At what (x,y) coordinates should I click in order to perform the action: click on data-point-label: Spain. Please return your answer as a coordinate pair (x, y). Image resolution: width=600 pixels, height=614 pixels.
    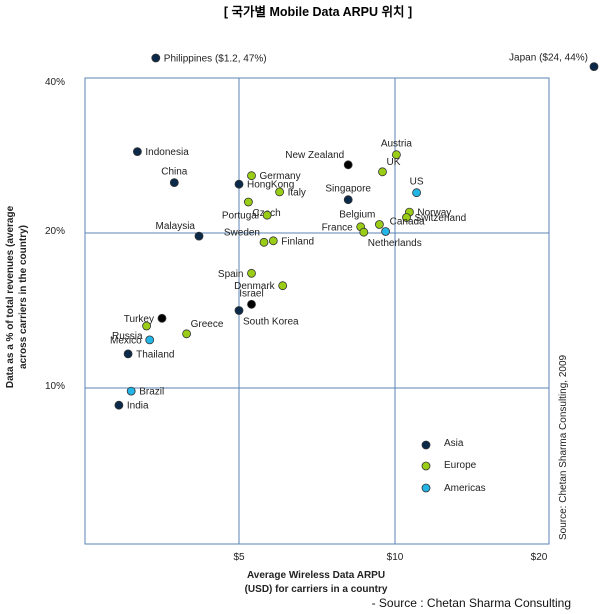
    Looking at the image, I should click on (231, 274).